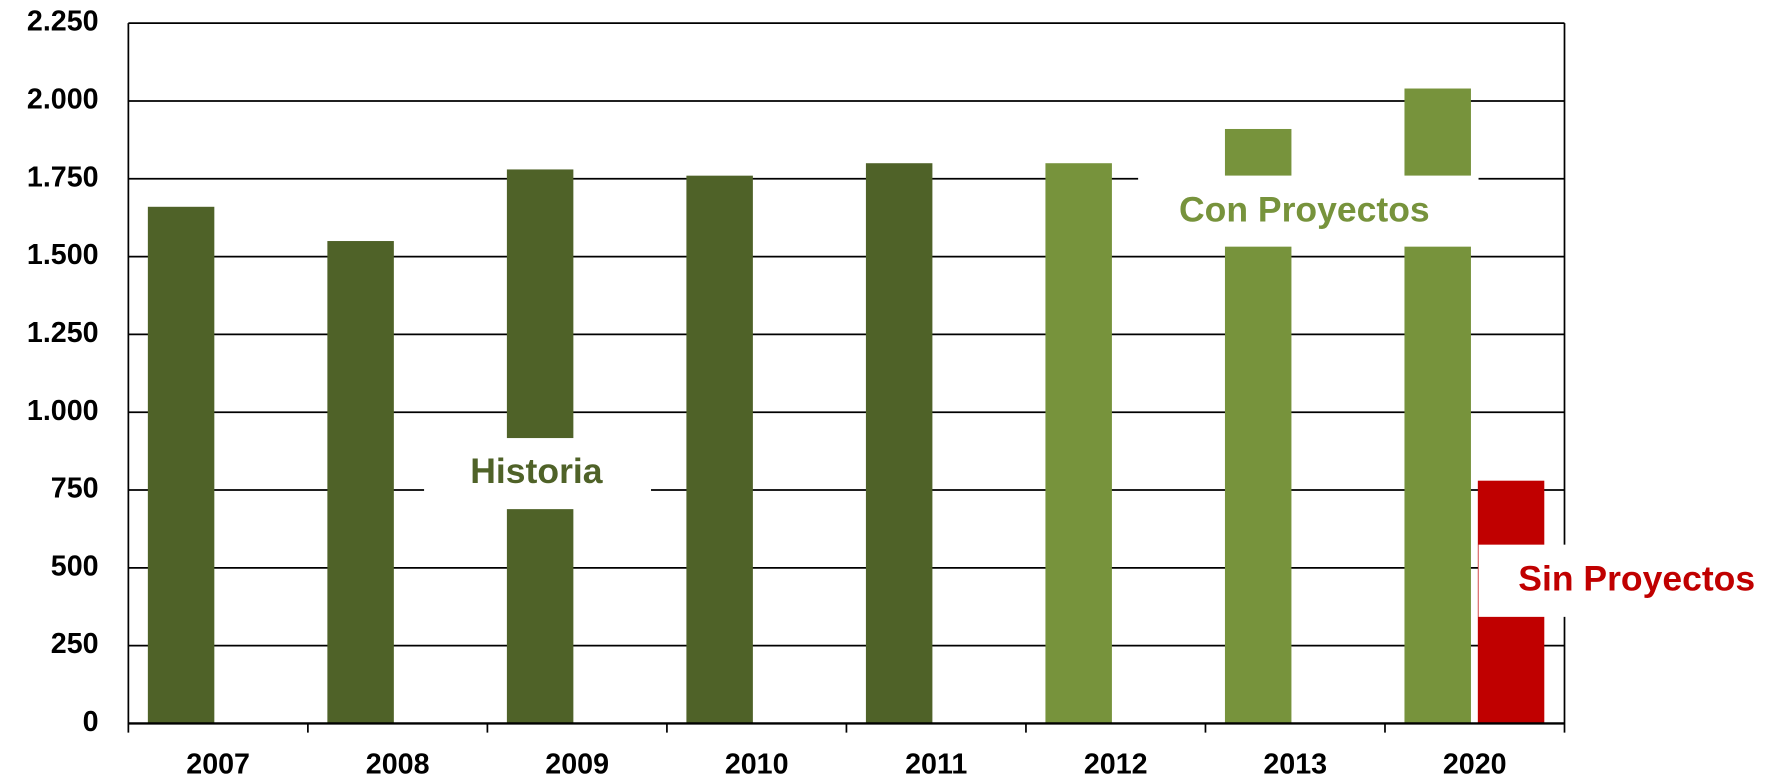 This screenshot has width=1788, height=781. Describe the element at coordinates (1116, 764) in the screenshot. I see `x-tick-label: 2012` at that location.